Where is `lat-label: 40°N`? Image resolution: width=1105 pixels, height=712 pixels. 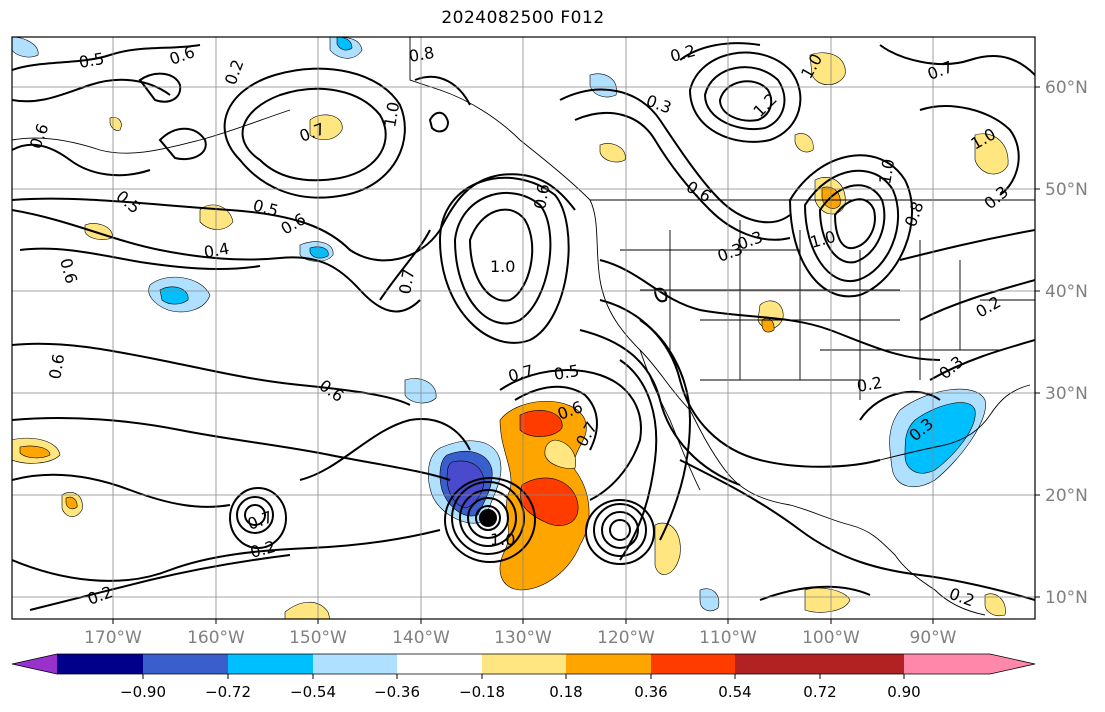 lat-label: 40°N is located at coordinates (1066, 292).